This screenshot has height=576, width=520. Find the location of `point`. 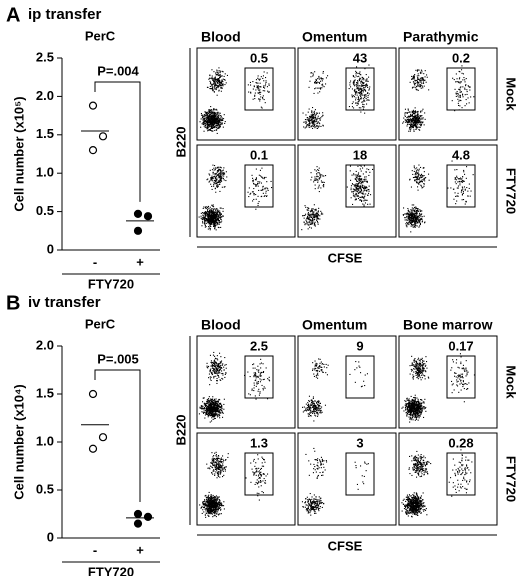

point is located at coordinates (103, 136).